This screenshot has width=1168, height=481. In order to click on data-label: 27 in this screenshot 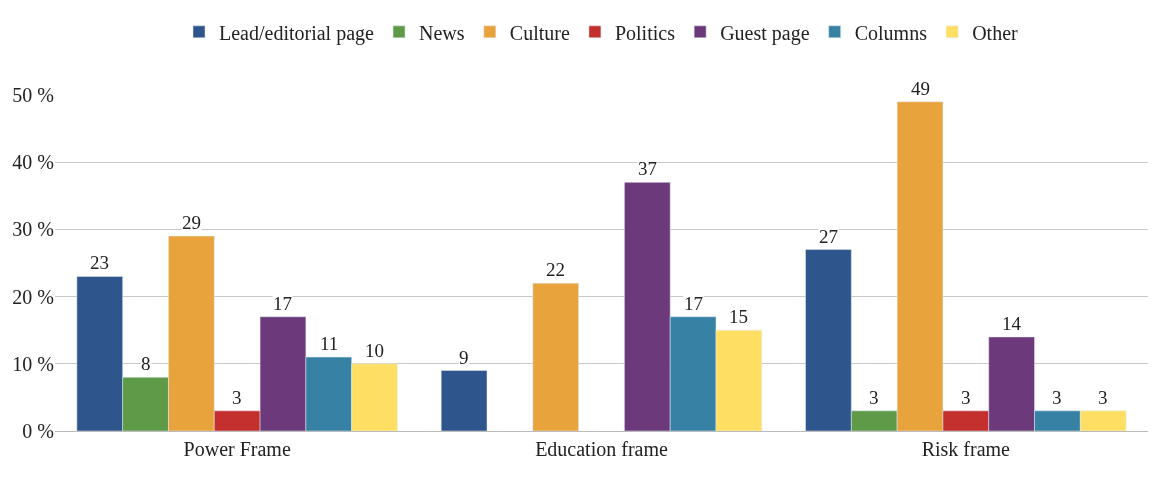, I will do `click(828, 236)`.